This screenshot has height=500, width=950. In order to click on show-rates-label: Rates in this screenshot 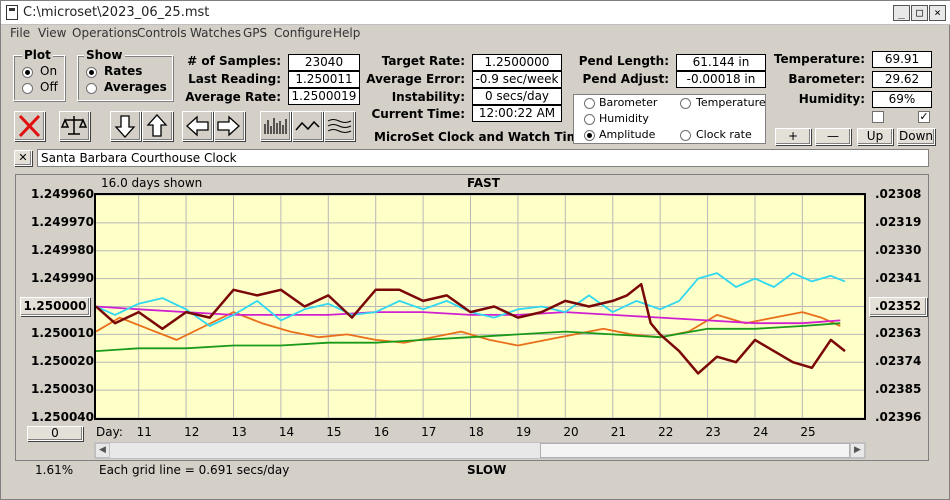, I will do `click(123, 71)`.